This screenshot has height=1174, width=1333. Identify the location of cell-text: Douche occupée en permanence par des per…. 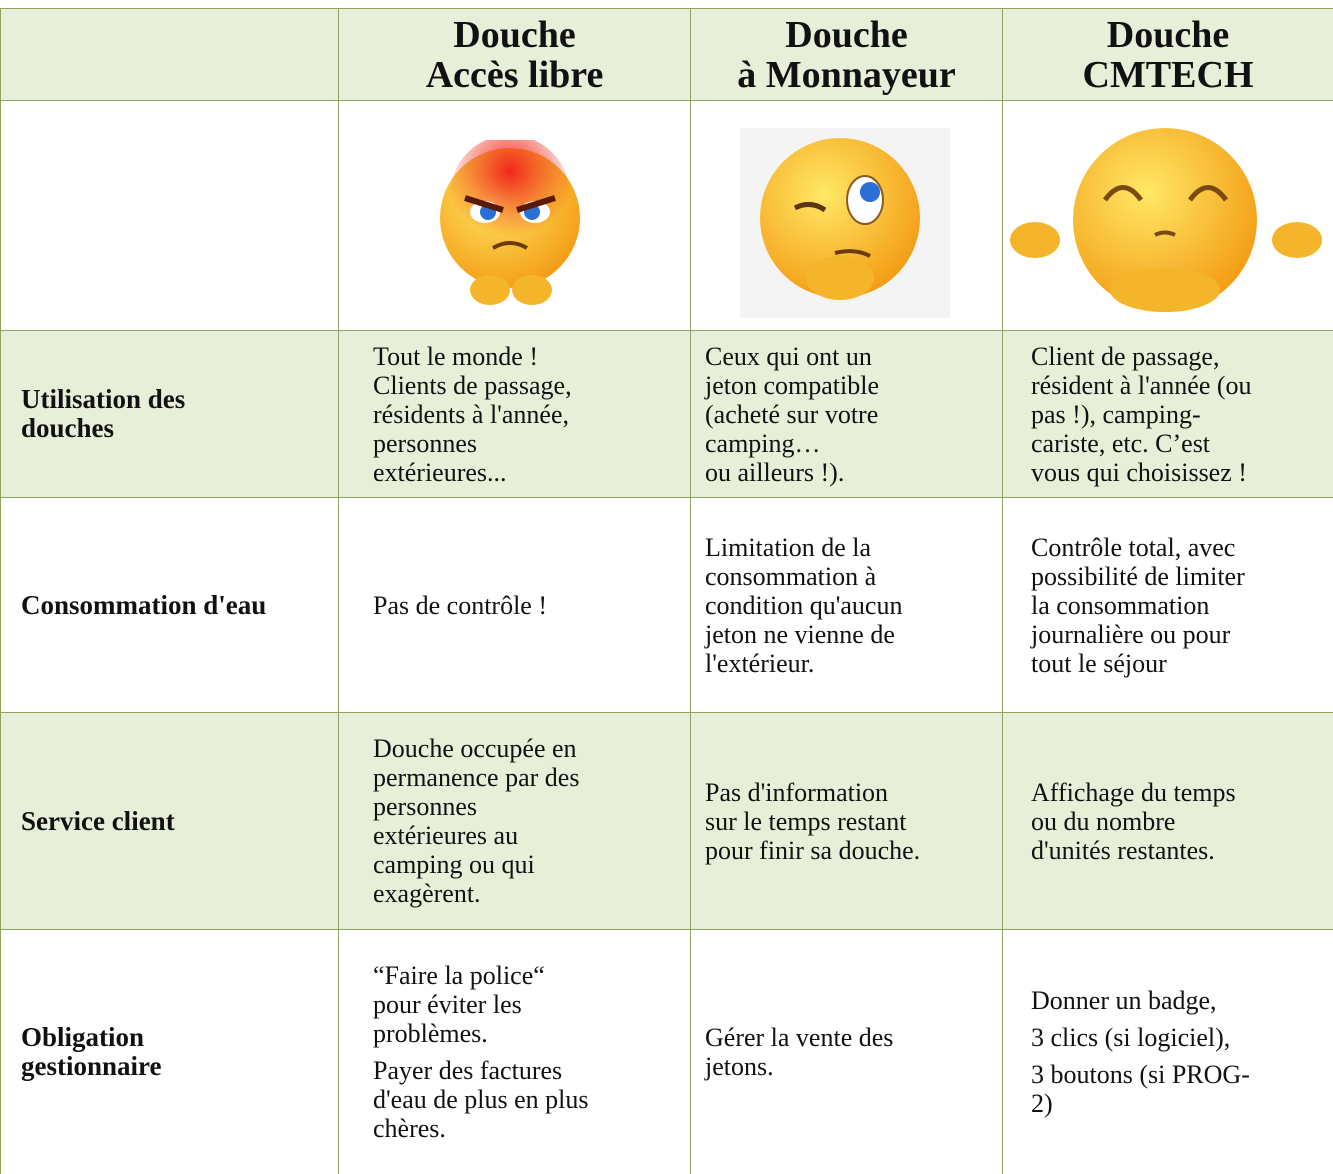
(514, 821).